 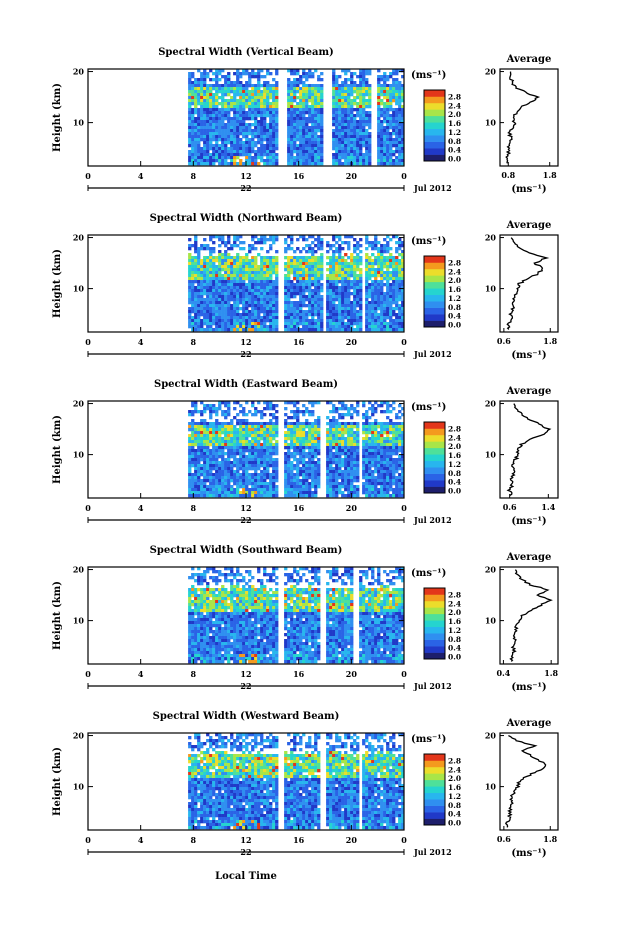 What do you see at coordinates (454, 307) in the screenshot?
I see `colorbar-tick-label: 0.8` at bounding box center [454, 307].